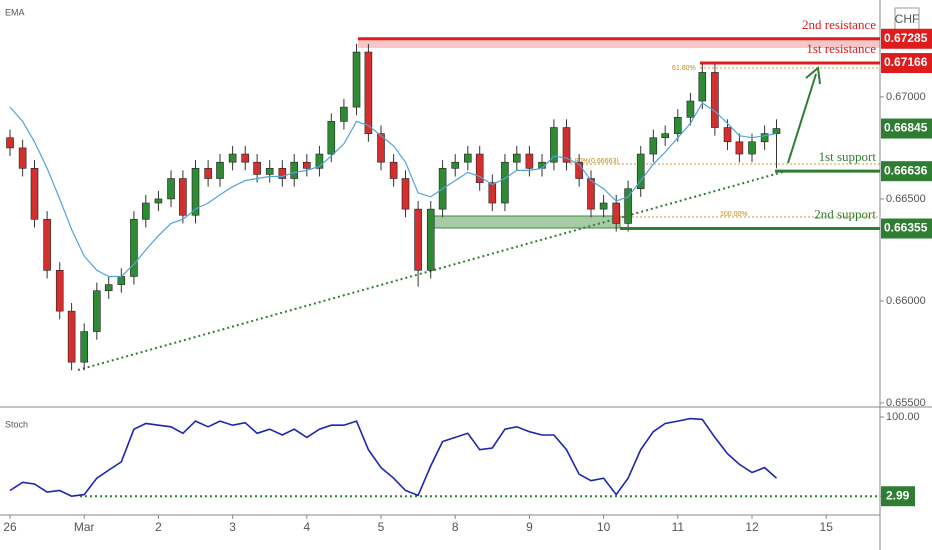 This screenshot has width=932, height=550. What do you see at coordinates (827, 527) in the screenshot?
I see `x-tick-label: 15` at bounding box center [827, 527].